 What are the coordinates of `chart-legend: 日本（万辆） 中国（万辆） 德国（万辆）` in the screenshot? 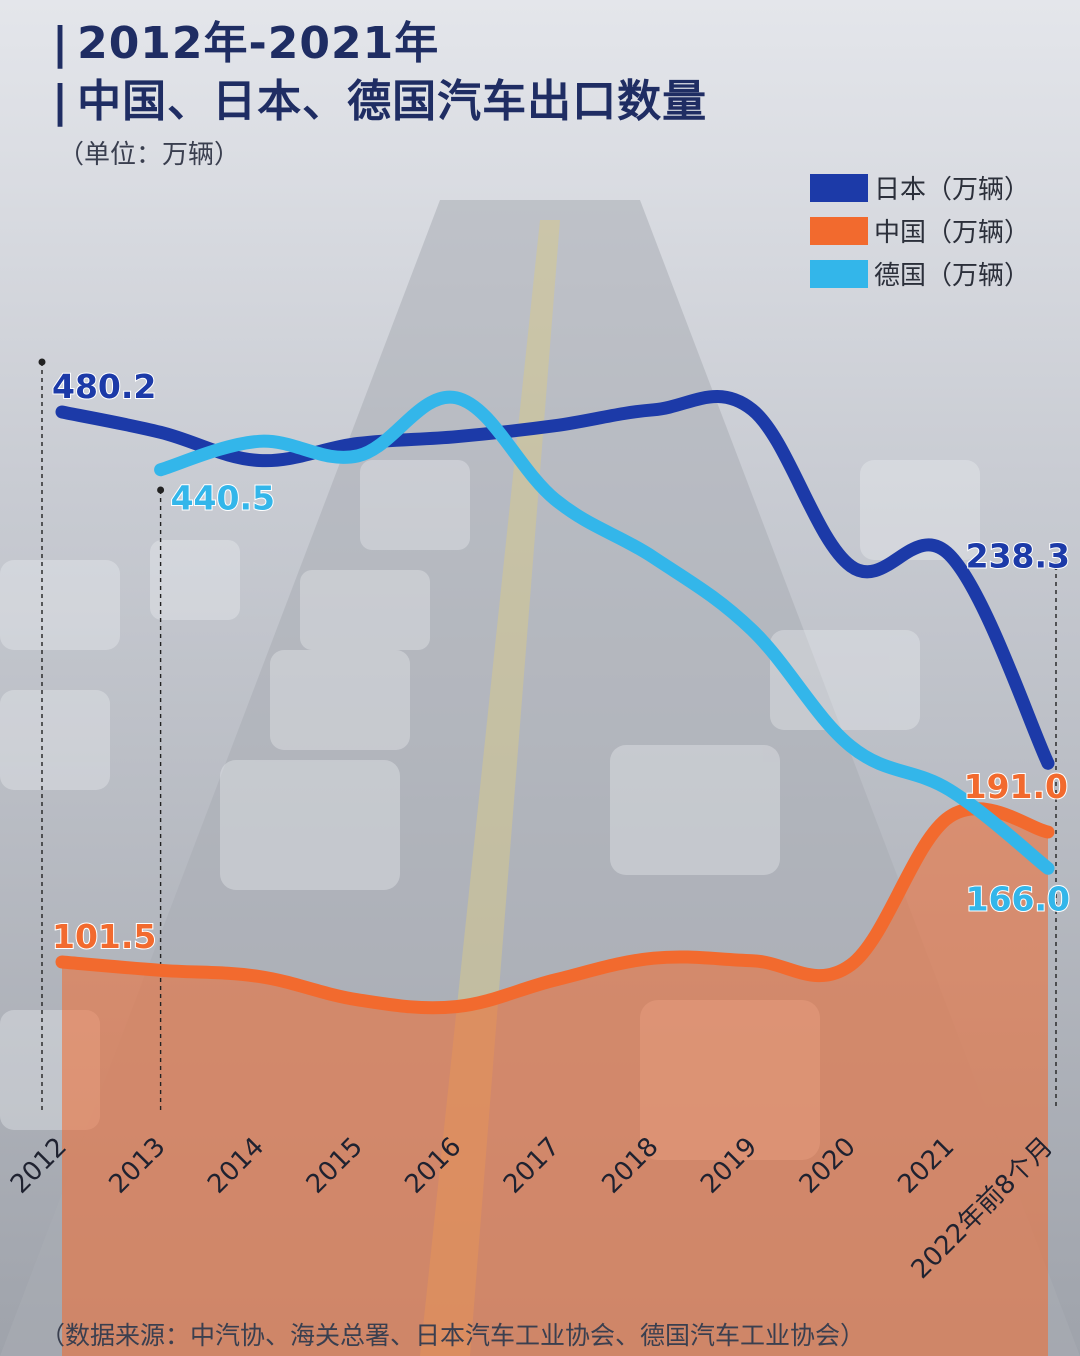 It's located at (920, 230).